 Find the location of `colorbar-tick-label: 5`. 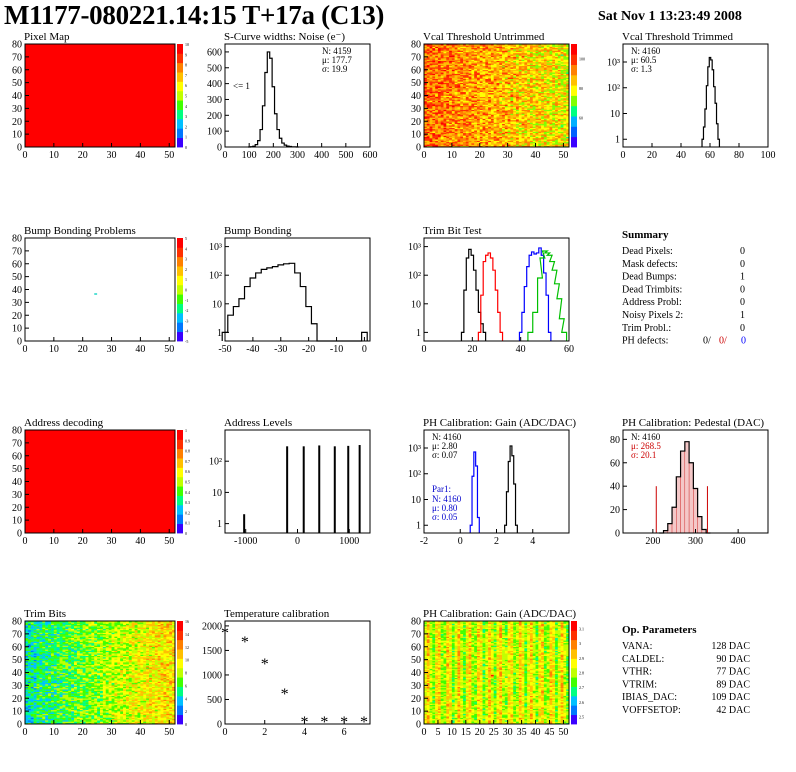

colorbar-tick-label: 5 is located at coordinates (186, 96).